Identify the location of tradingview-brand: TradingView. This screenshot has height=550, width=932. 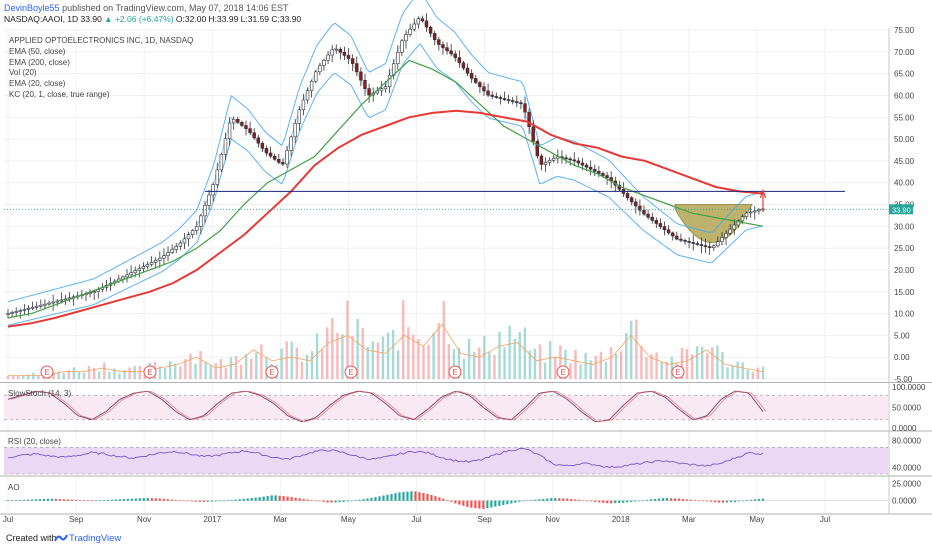
(95, 538).